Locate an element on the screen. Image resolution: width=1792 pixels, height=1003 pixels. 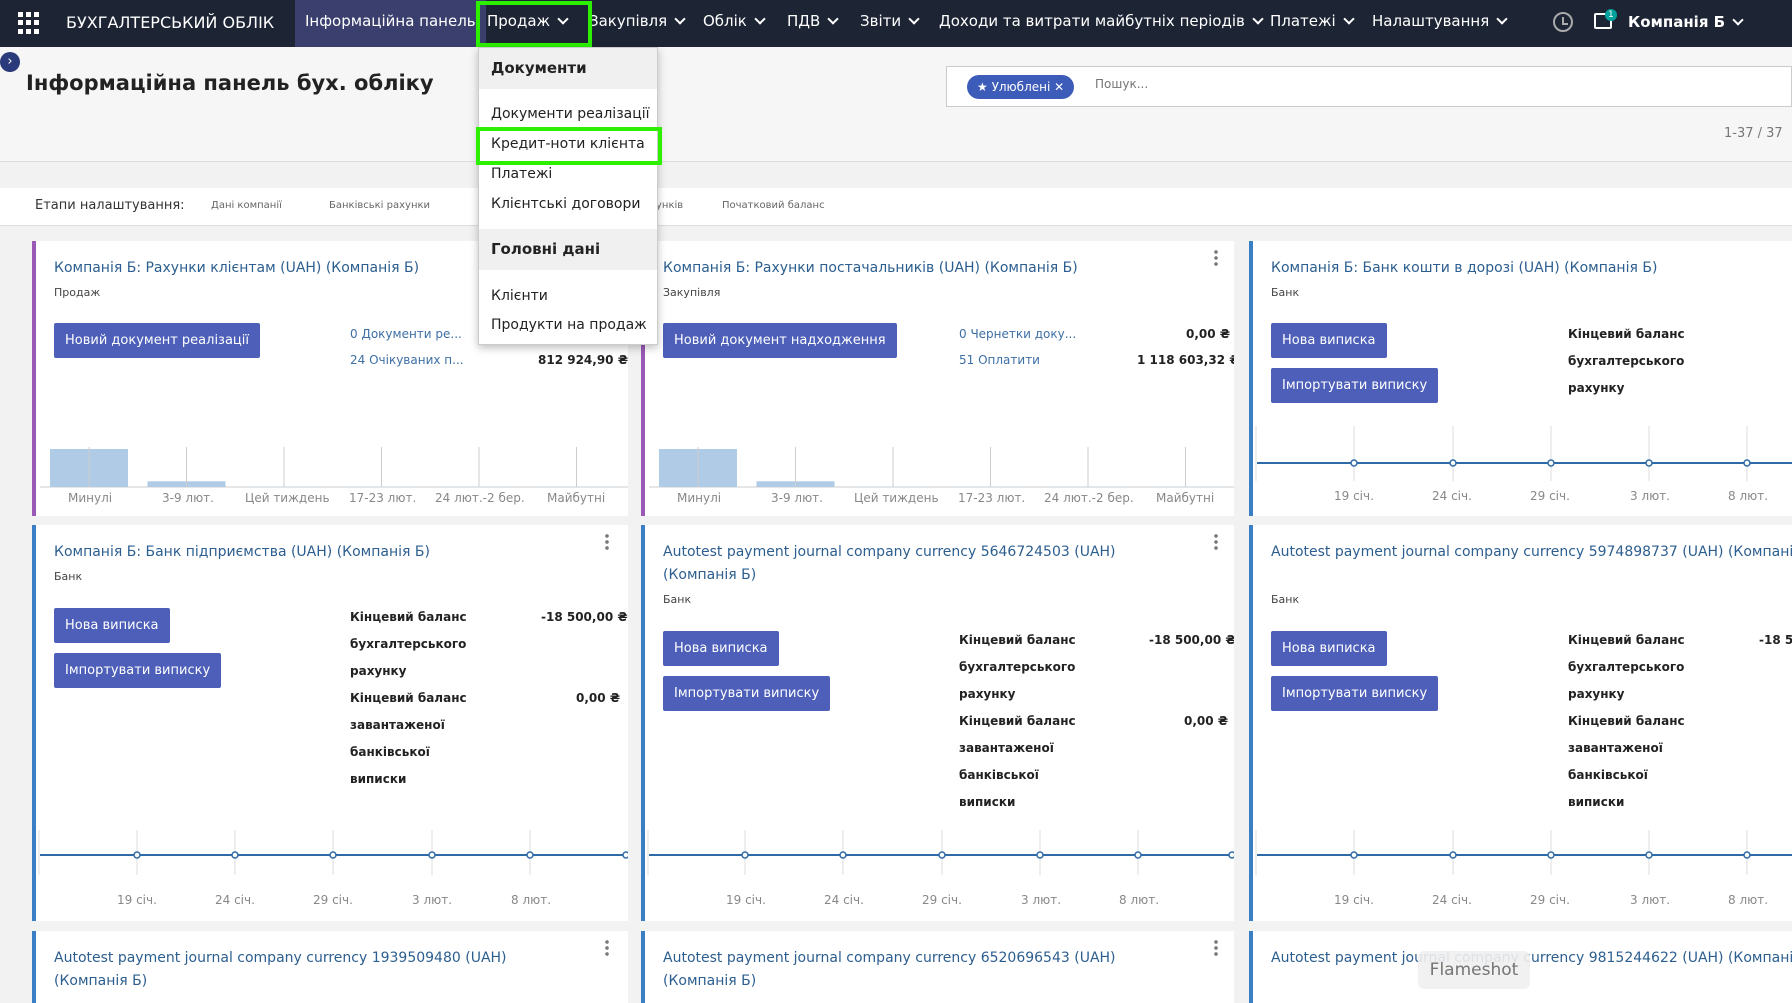
menu-item-credit-notes: Кредит-ноти клієнта is located at coordinates (568, 144).